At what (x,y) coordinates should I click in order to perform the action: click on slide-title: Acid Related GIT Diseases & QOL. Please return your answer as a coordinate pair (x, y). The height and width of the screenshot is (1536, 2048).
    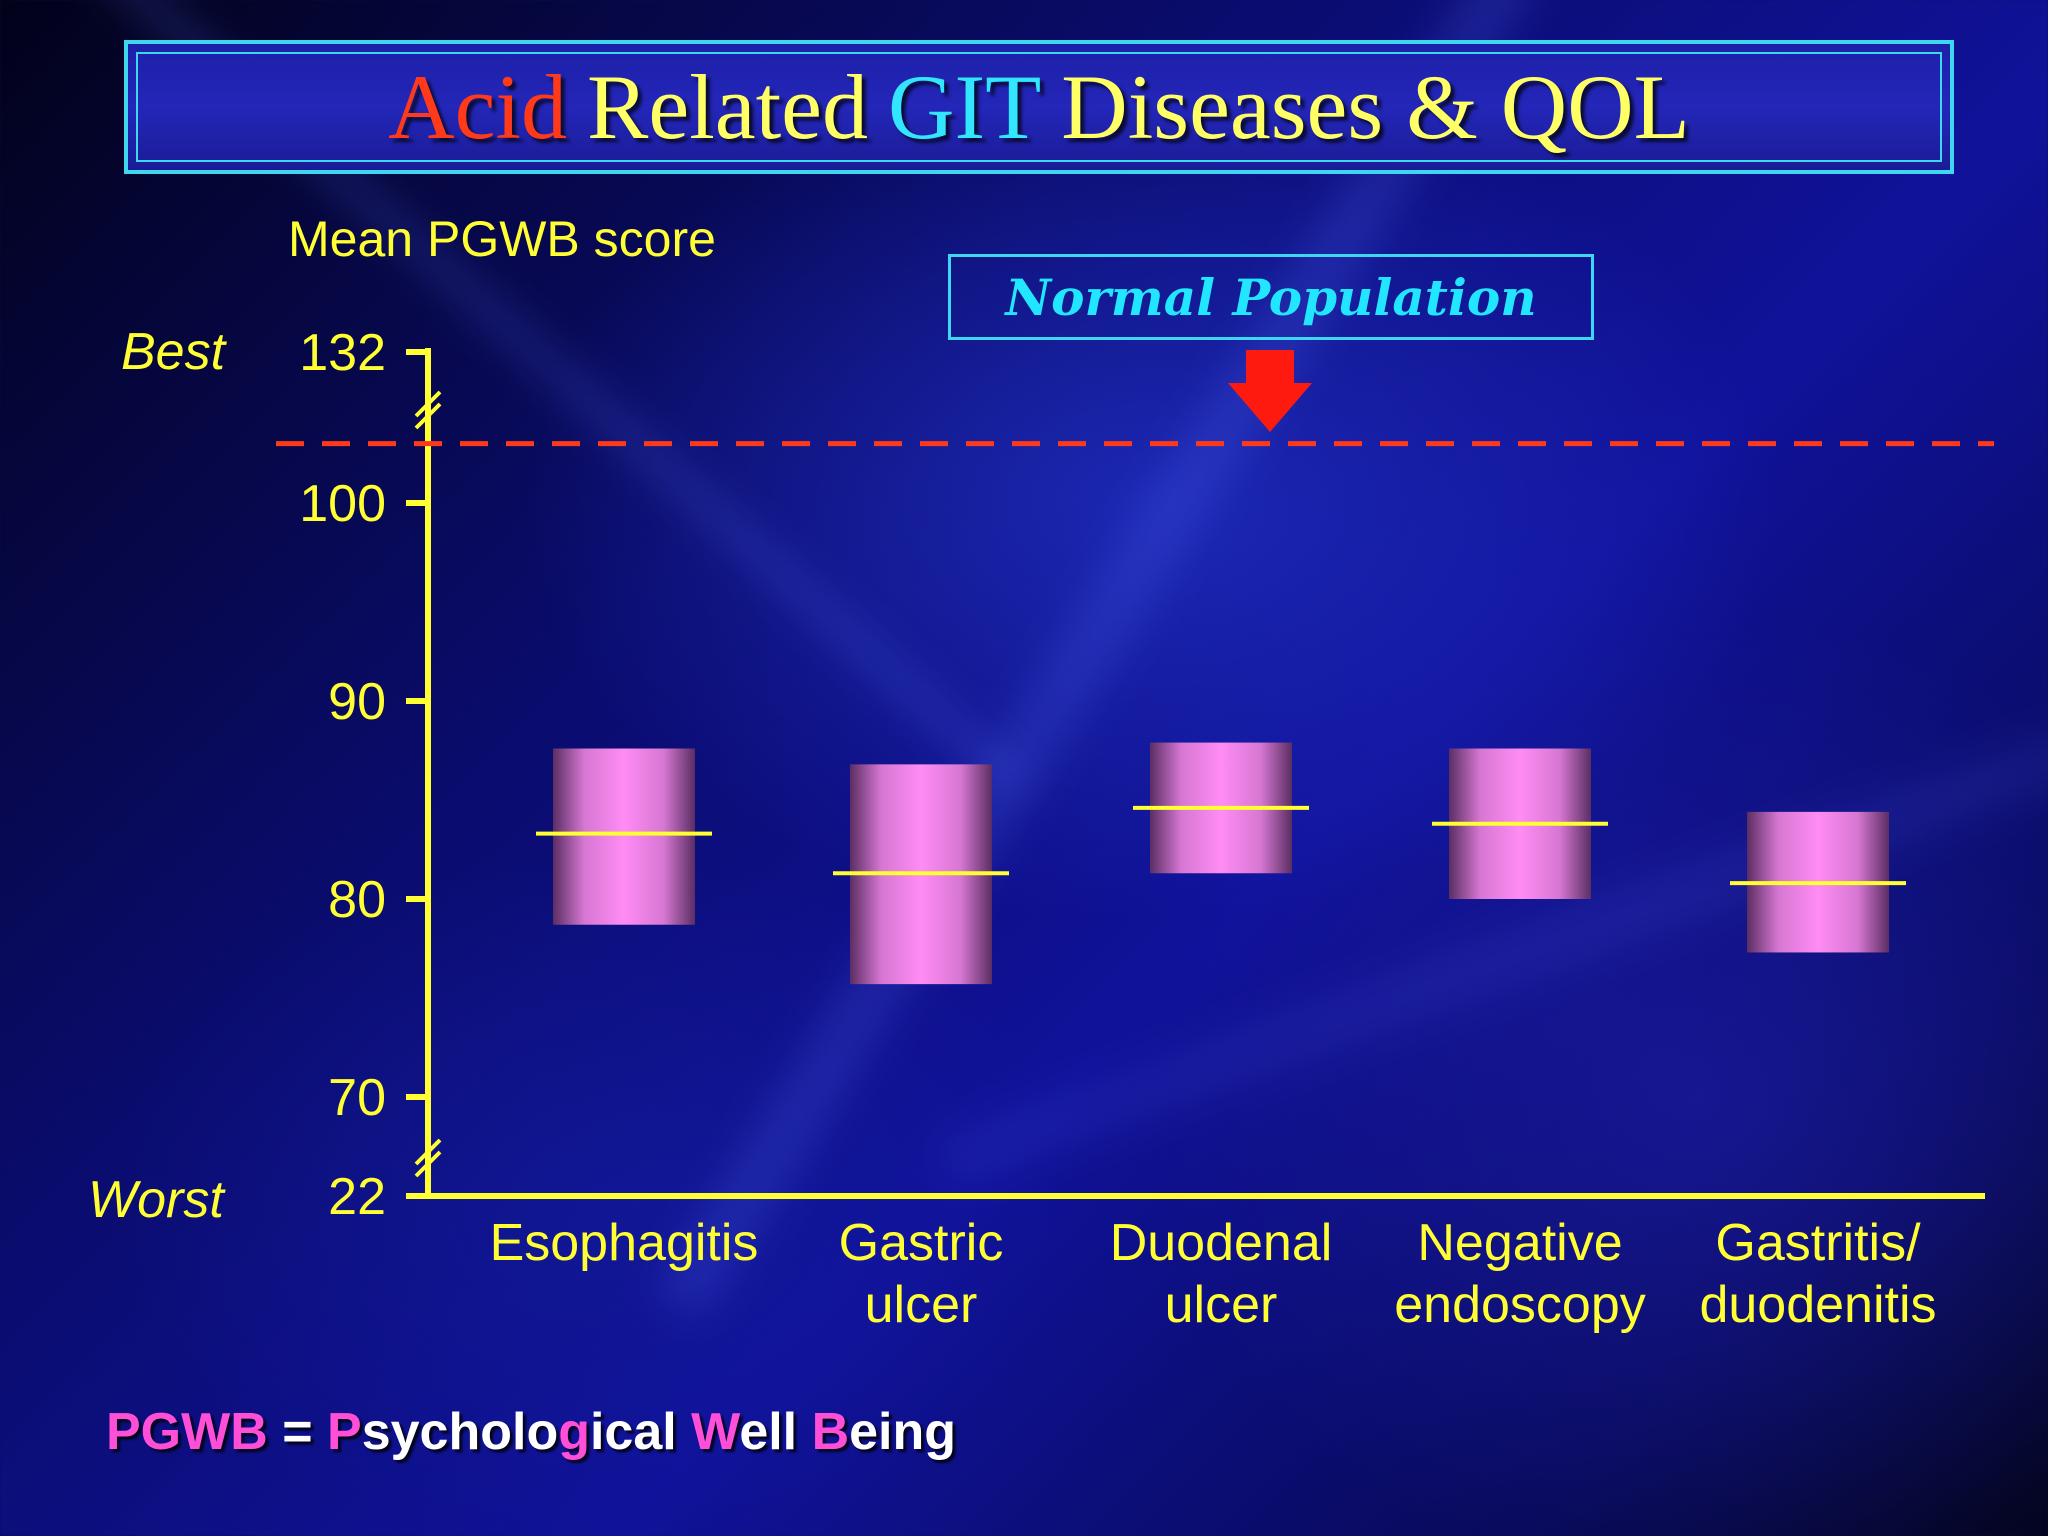
    Looking at the image, I should click on (1039, 107).